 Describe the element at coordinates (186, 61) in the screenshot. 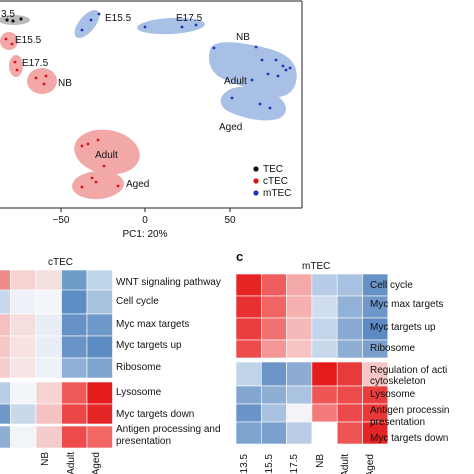

I see `mtec-points` at that location.